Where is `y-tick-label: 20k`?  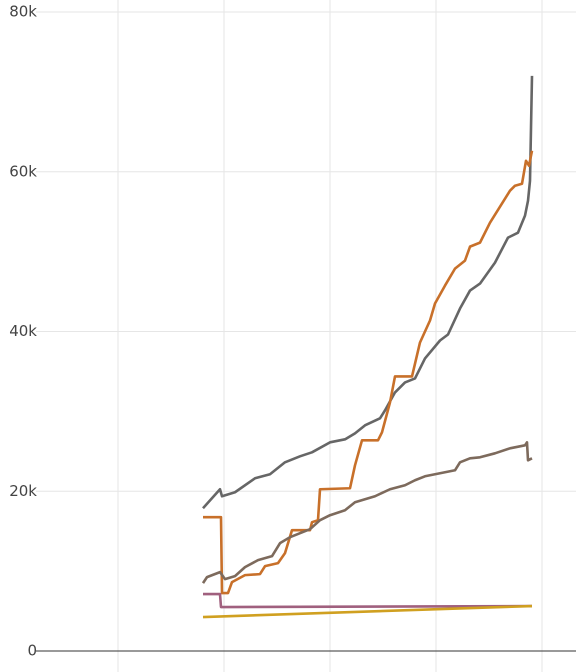
y-tick-label: 20k is located at coordinates (23, 491).